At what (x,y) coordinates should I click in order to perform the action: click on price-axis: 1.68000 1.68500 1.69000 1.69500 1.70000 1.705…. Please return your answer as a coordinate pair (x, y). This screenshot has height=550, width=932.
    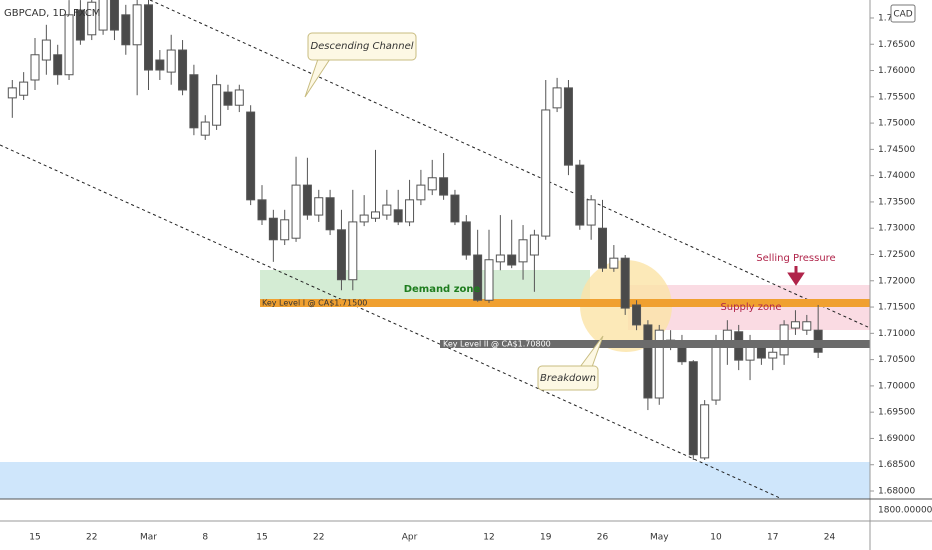
    Looking at the image, I should click on (892, 255).